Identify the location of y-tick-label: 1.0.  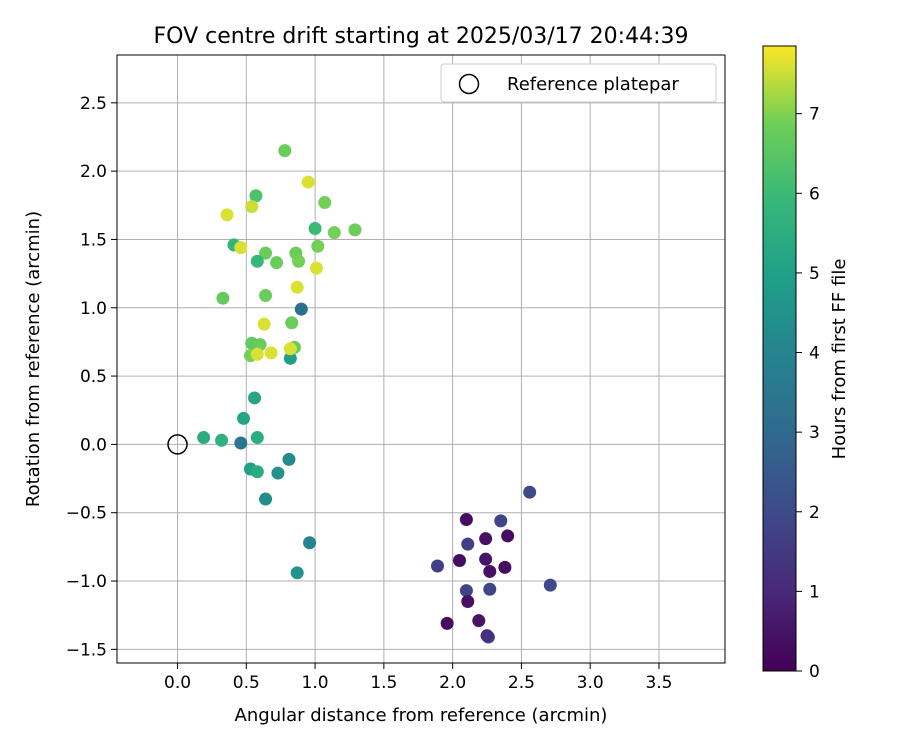
(93, 309).